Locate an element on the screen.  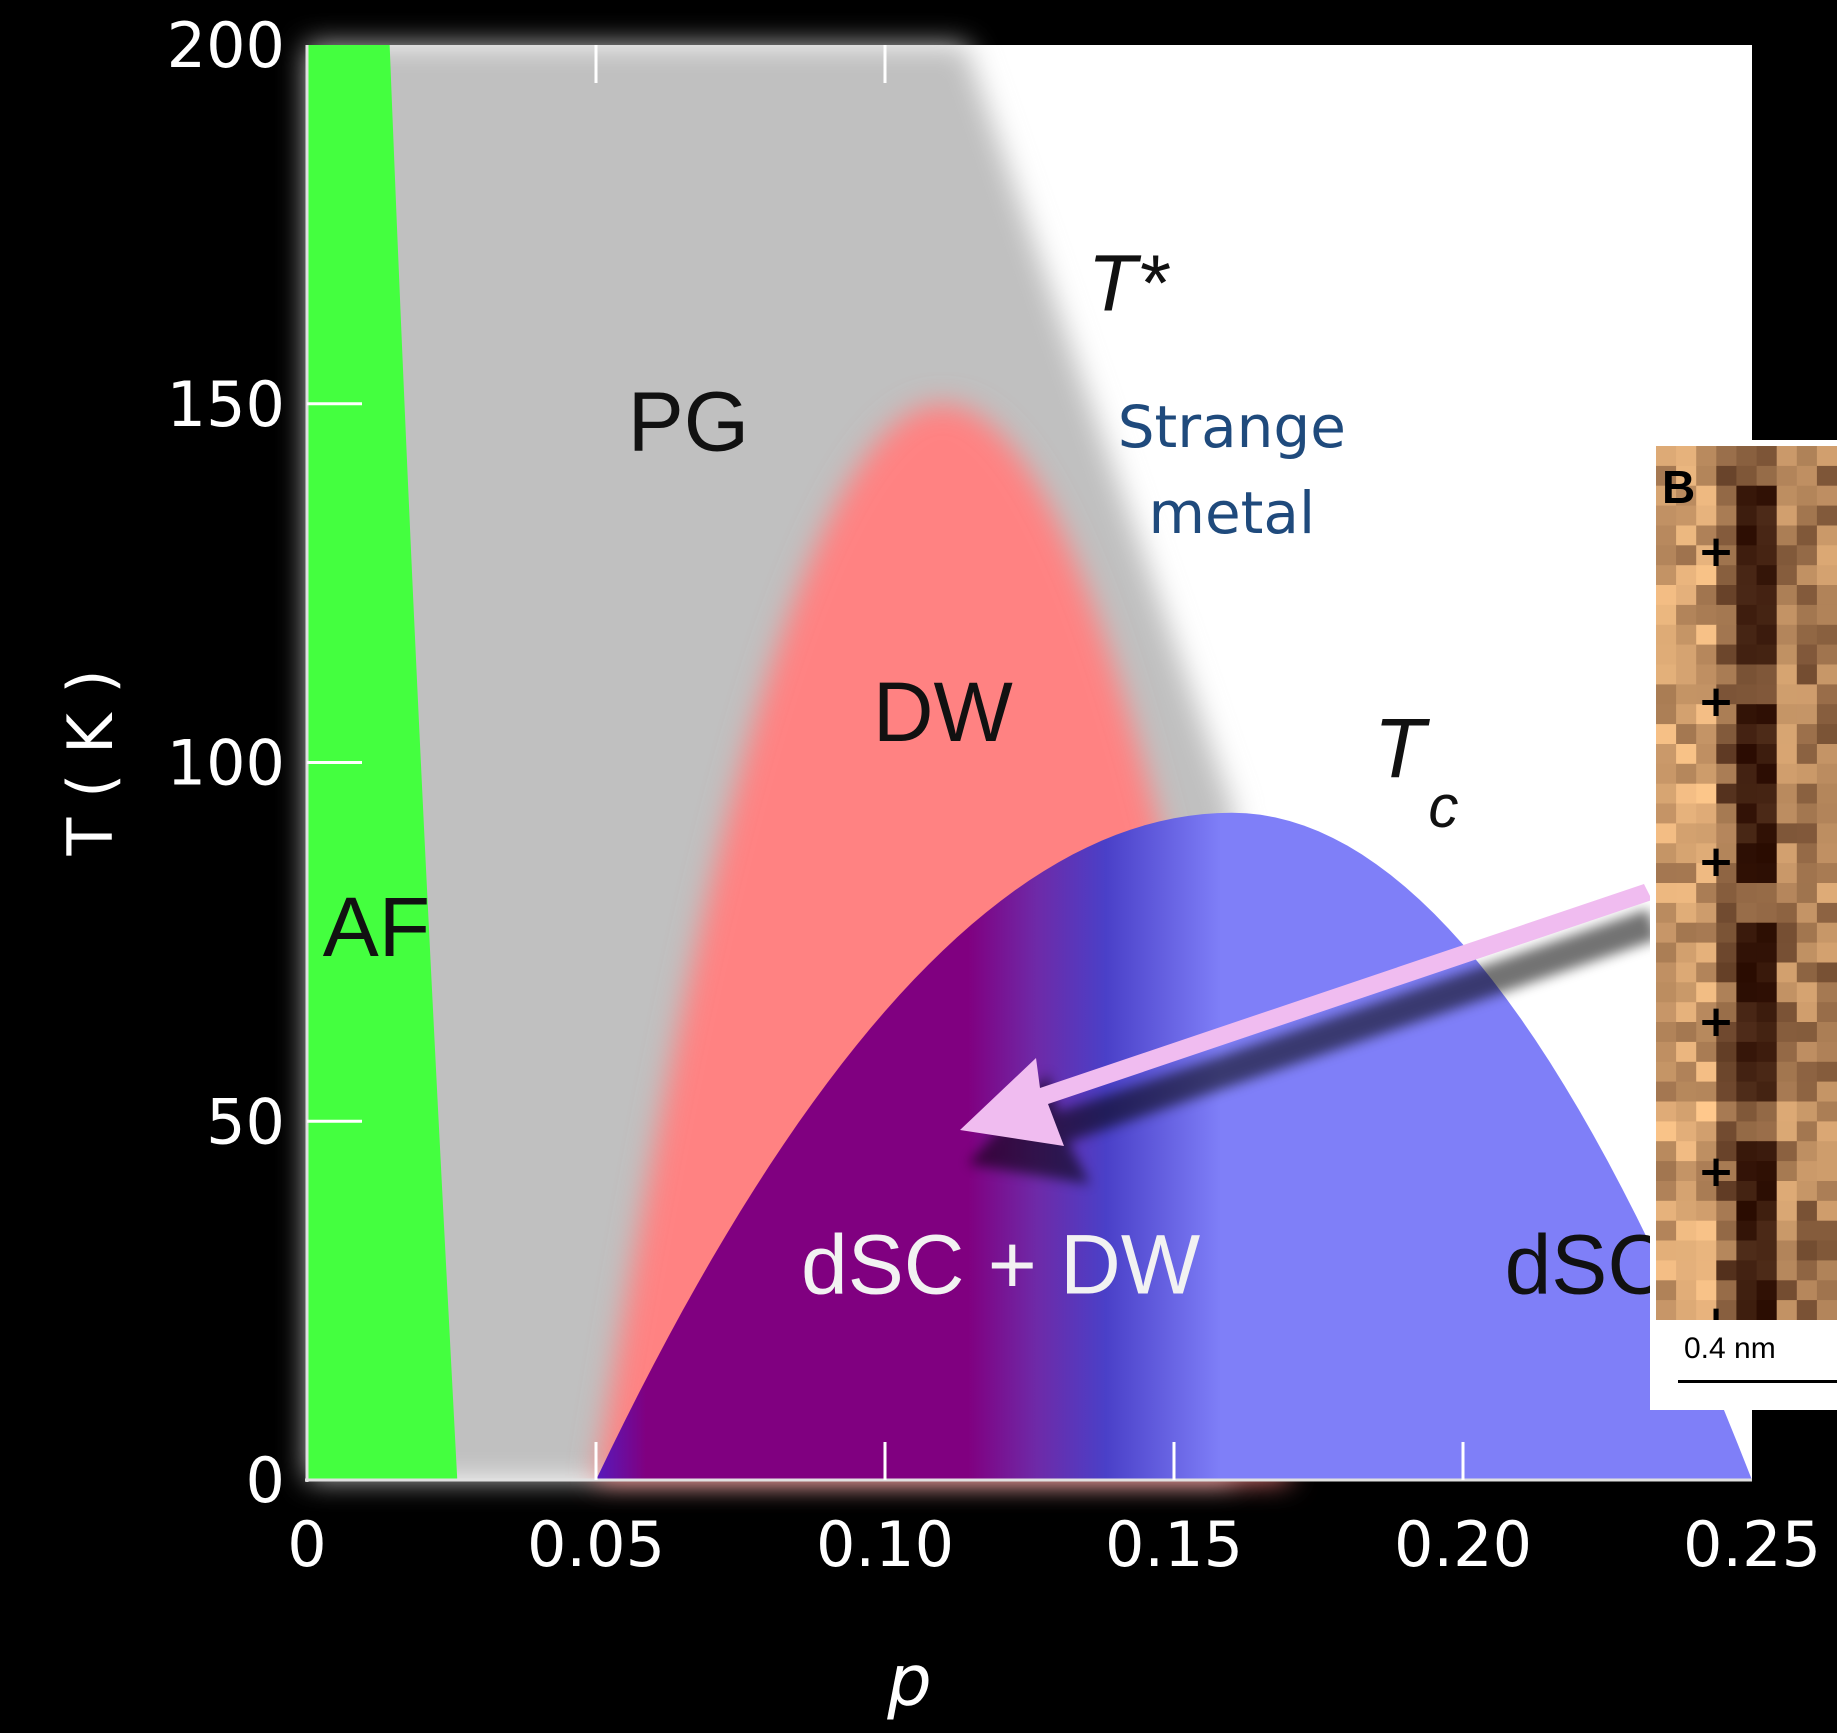
y-tick-label: 0 is located at coordinates (265, 1480).